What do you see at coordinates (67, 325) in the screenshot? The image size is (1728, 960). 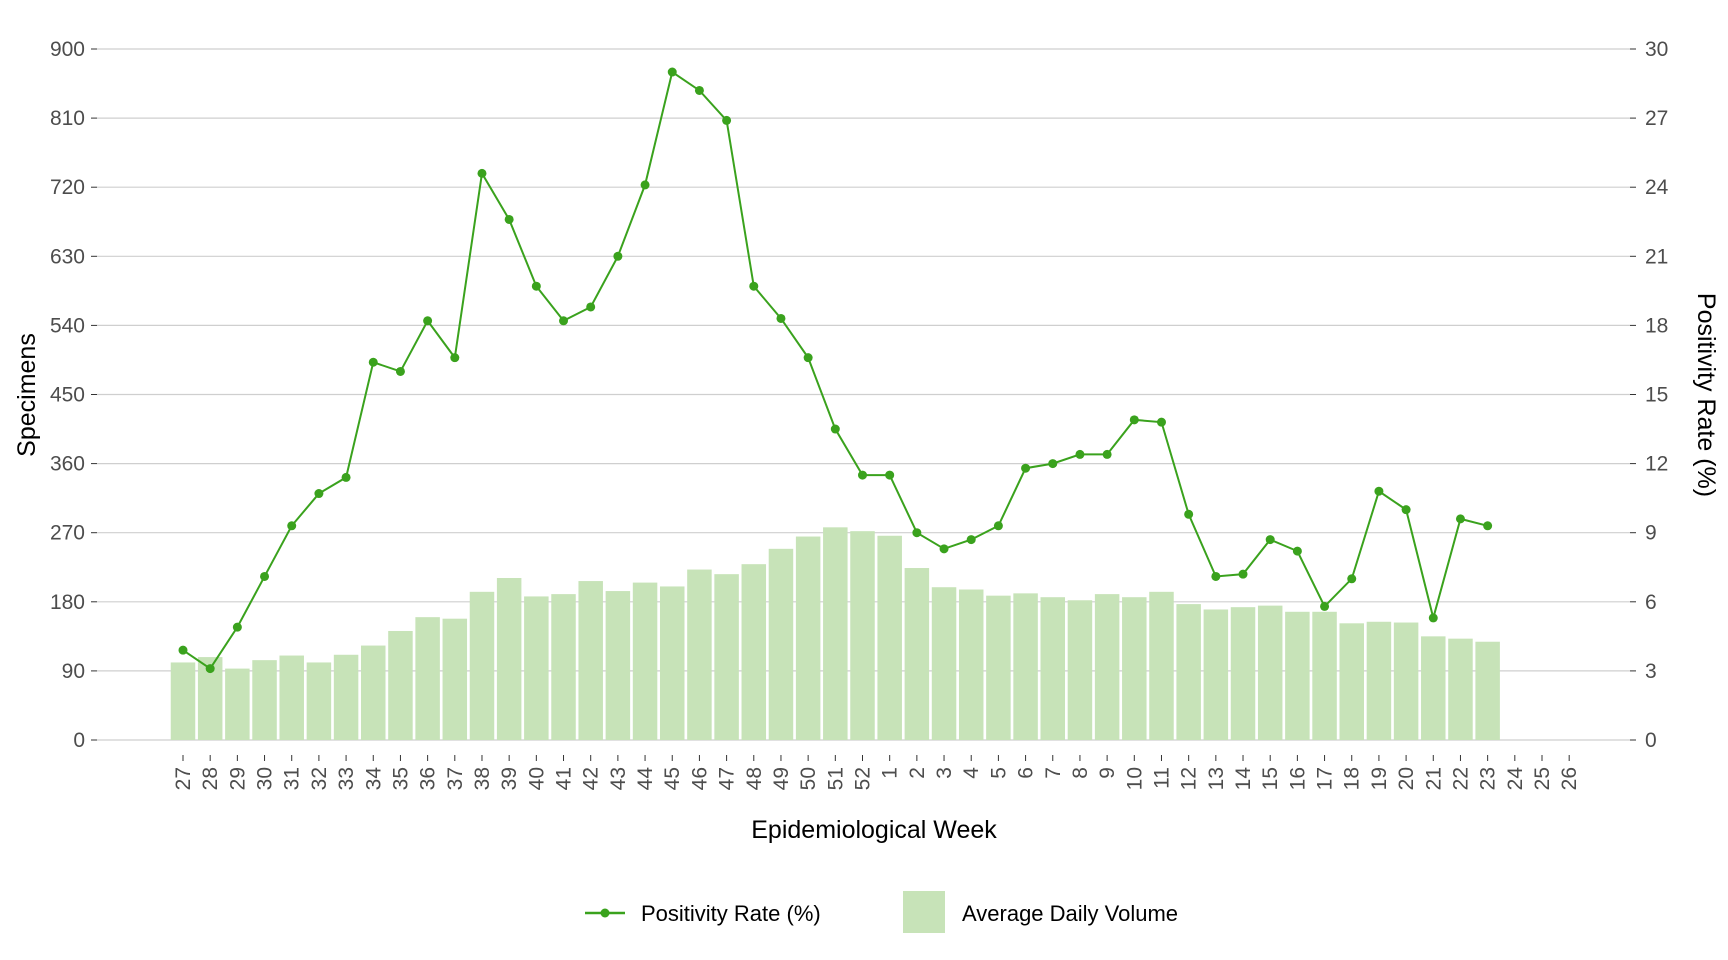 I see `y-tick-label: 540` at bounding box center [67, 325].